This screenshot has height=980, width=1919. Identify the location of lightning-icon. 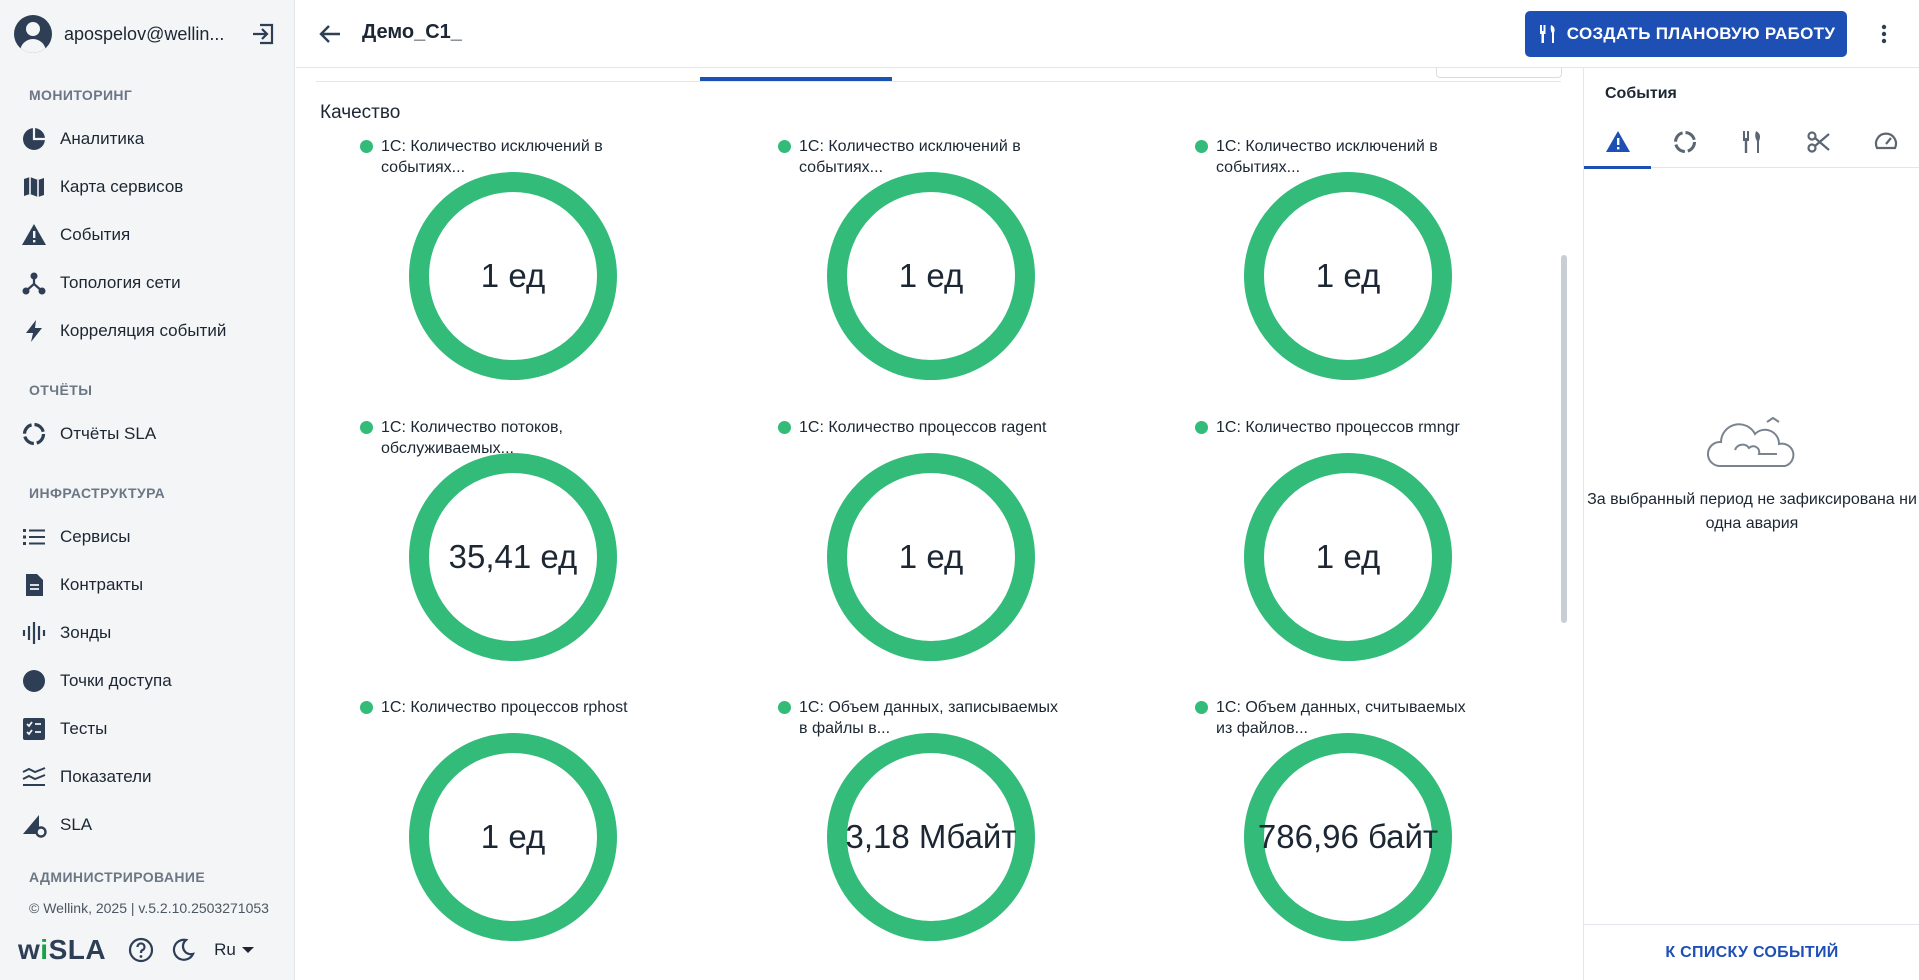
(34, 331).